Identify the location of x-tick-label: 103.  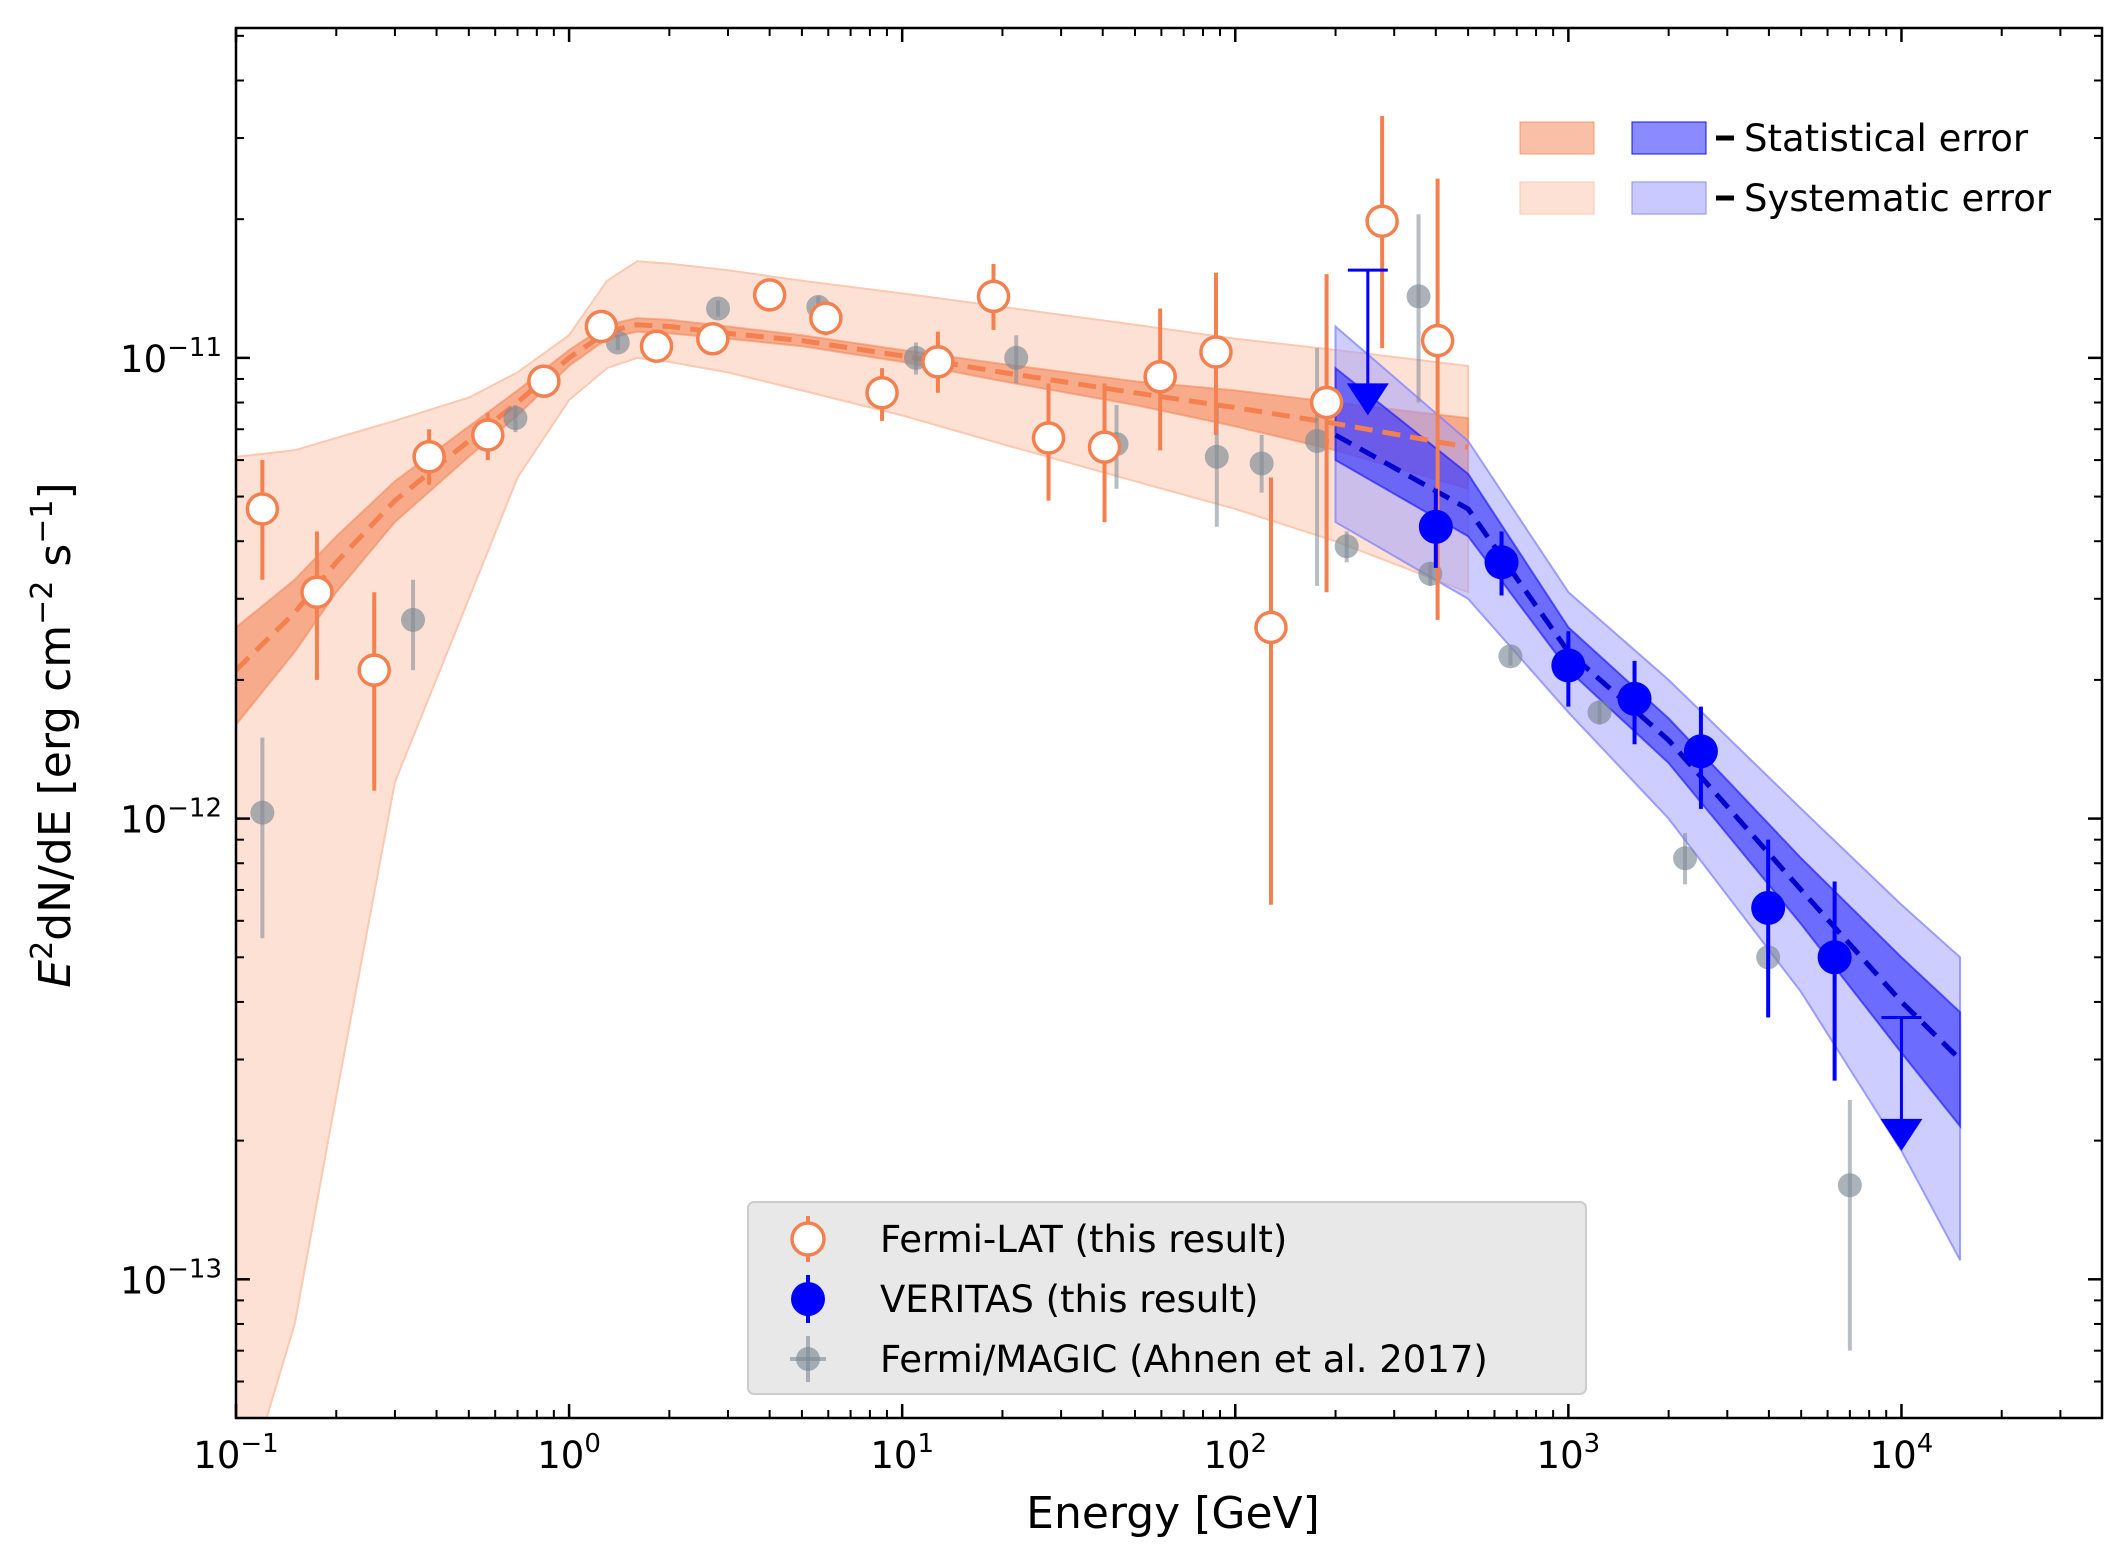
(1569, 1453).